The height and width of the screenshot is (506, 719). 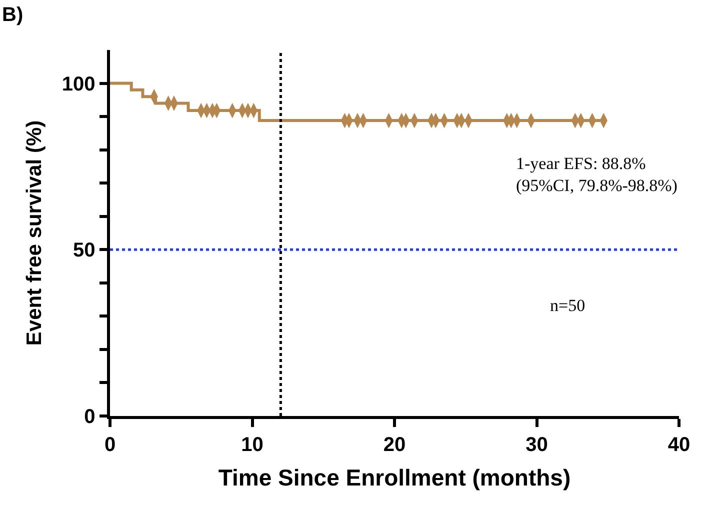 What do you see at coordinates (90, 417) in the screenshot?
I see `y-tick-label: 0` at bounding box center [90, 417].